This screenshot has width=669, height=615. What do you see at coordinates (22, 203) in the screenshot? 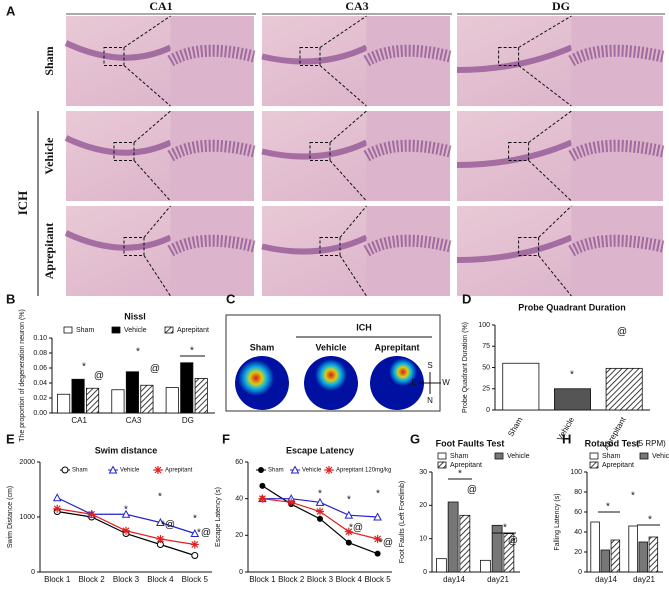
I see `group-label: ICH` at bounding box center [22, 203].